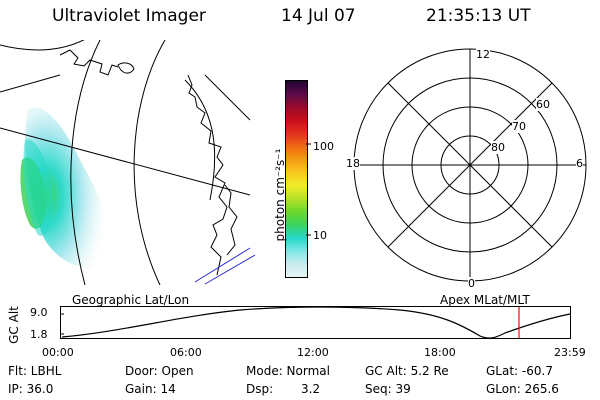 The height and width of the screenshot is (400, 600). I want to click on filter-info: Flt: LBHL, so click(35, 371).